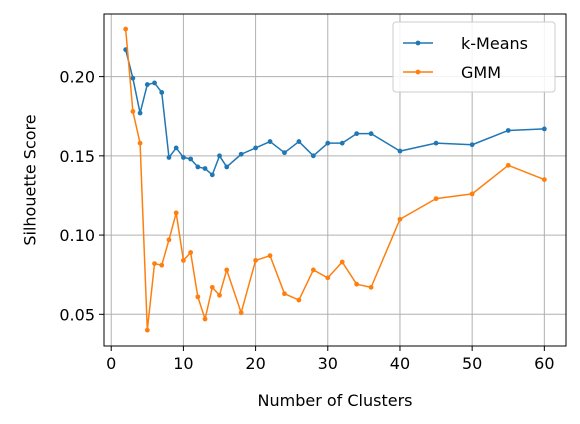 This screenshot has height=424, width=580. Describe the element at coordinates (77, 156) in the screenshot. I see `y-tick-label: 0.15` at that location.